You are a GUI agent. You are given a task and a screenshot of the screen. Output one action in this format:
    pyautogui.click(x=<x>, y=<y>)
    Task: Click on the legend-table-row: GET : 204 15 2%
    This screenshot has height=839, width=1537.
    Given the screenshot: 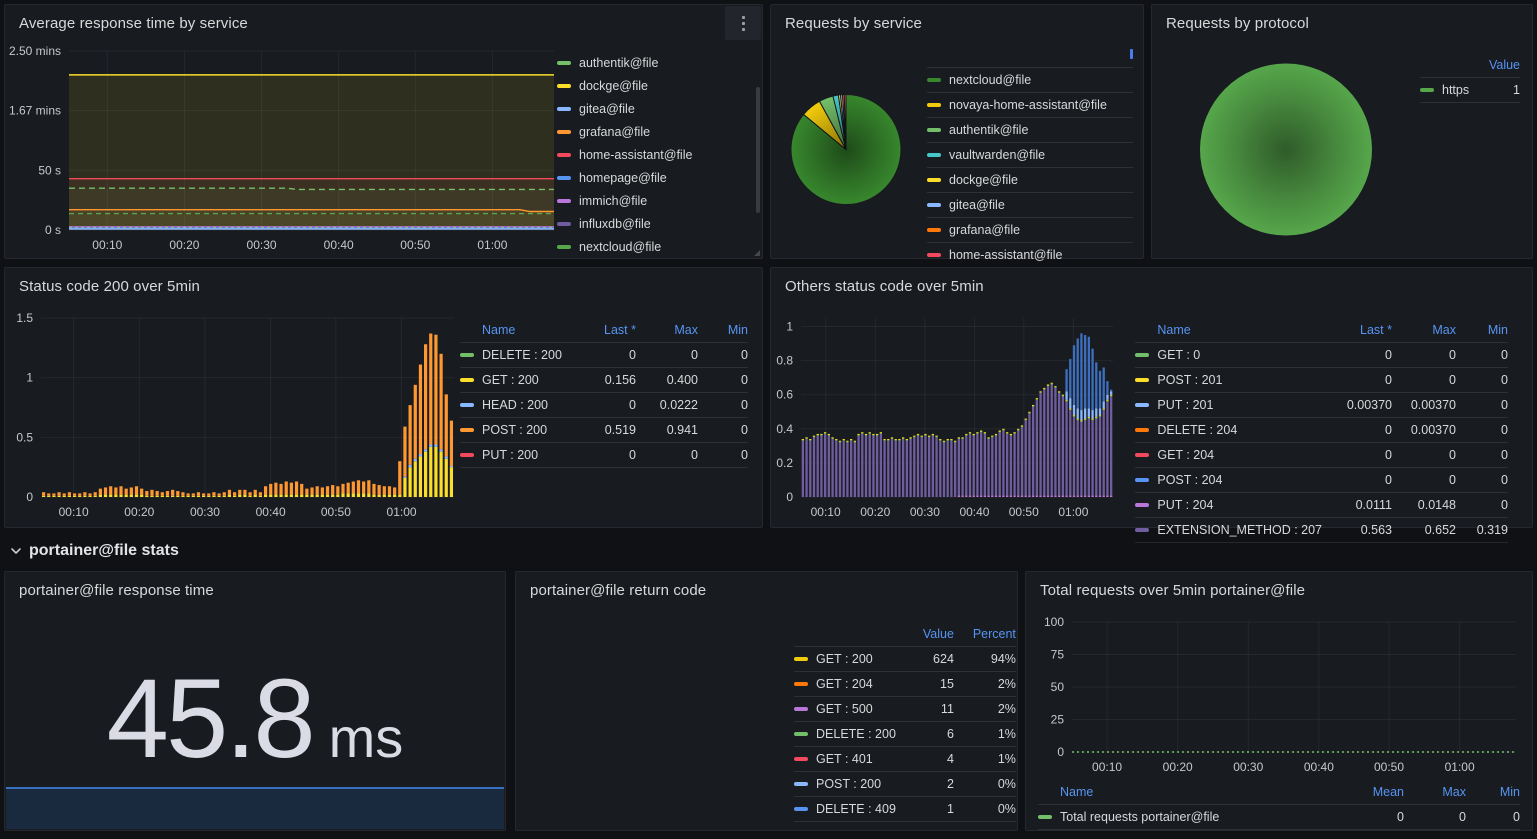 What is the action you would take?
    pyautogui.click(x=905, y=683)
    